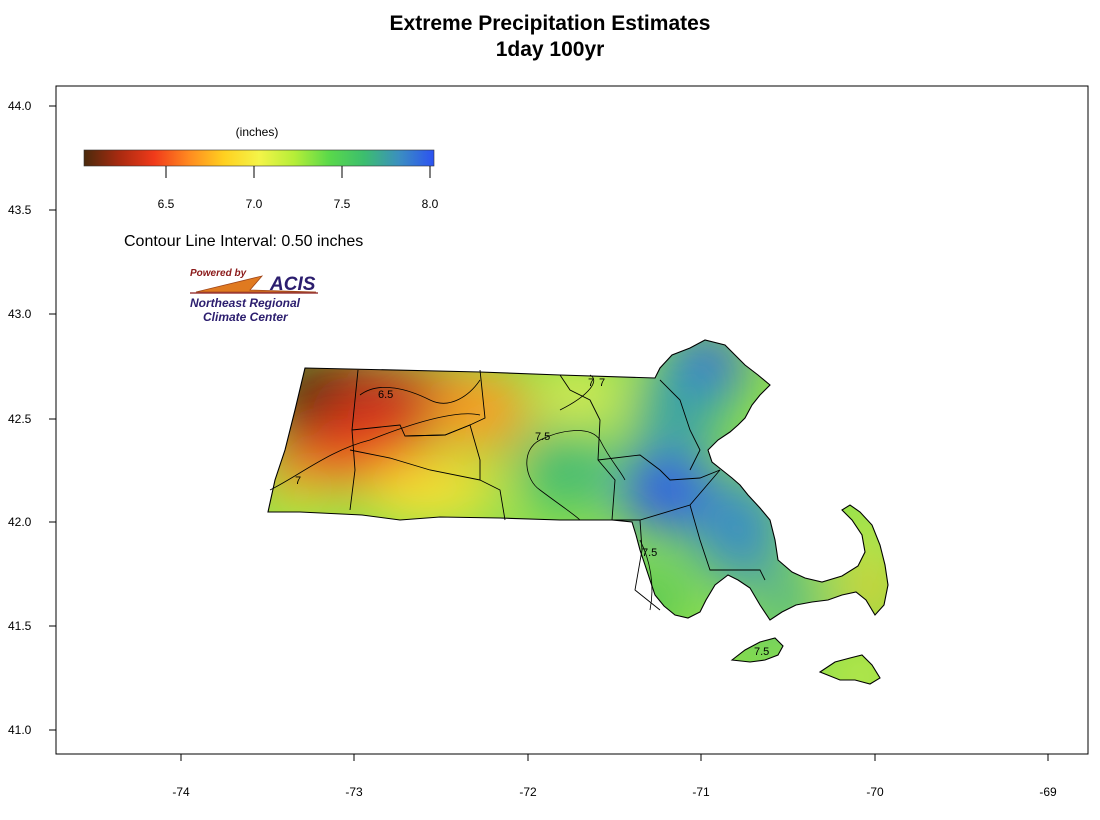 This screenshot has height=820, width=1100. What do you see at coordinates (1048, 792) in the screenshot?
I see `x-tick-label: -69` at bounding box center [1048, 792].